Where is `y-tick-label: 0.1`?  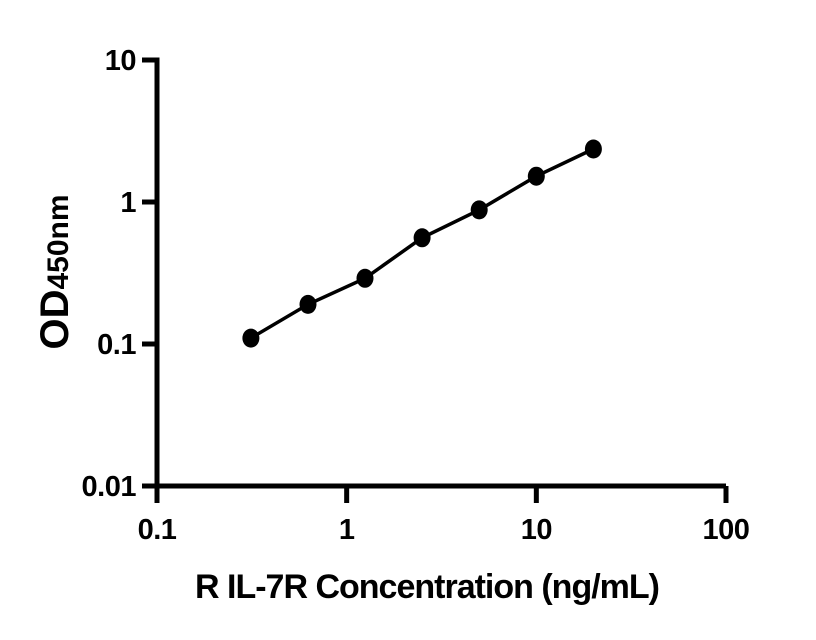
y-tick-label: 0.1 is located at coordinates (116, 345).